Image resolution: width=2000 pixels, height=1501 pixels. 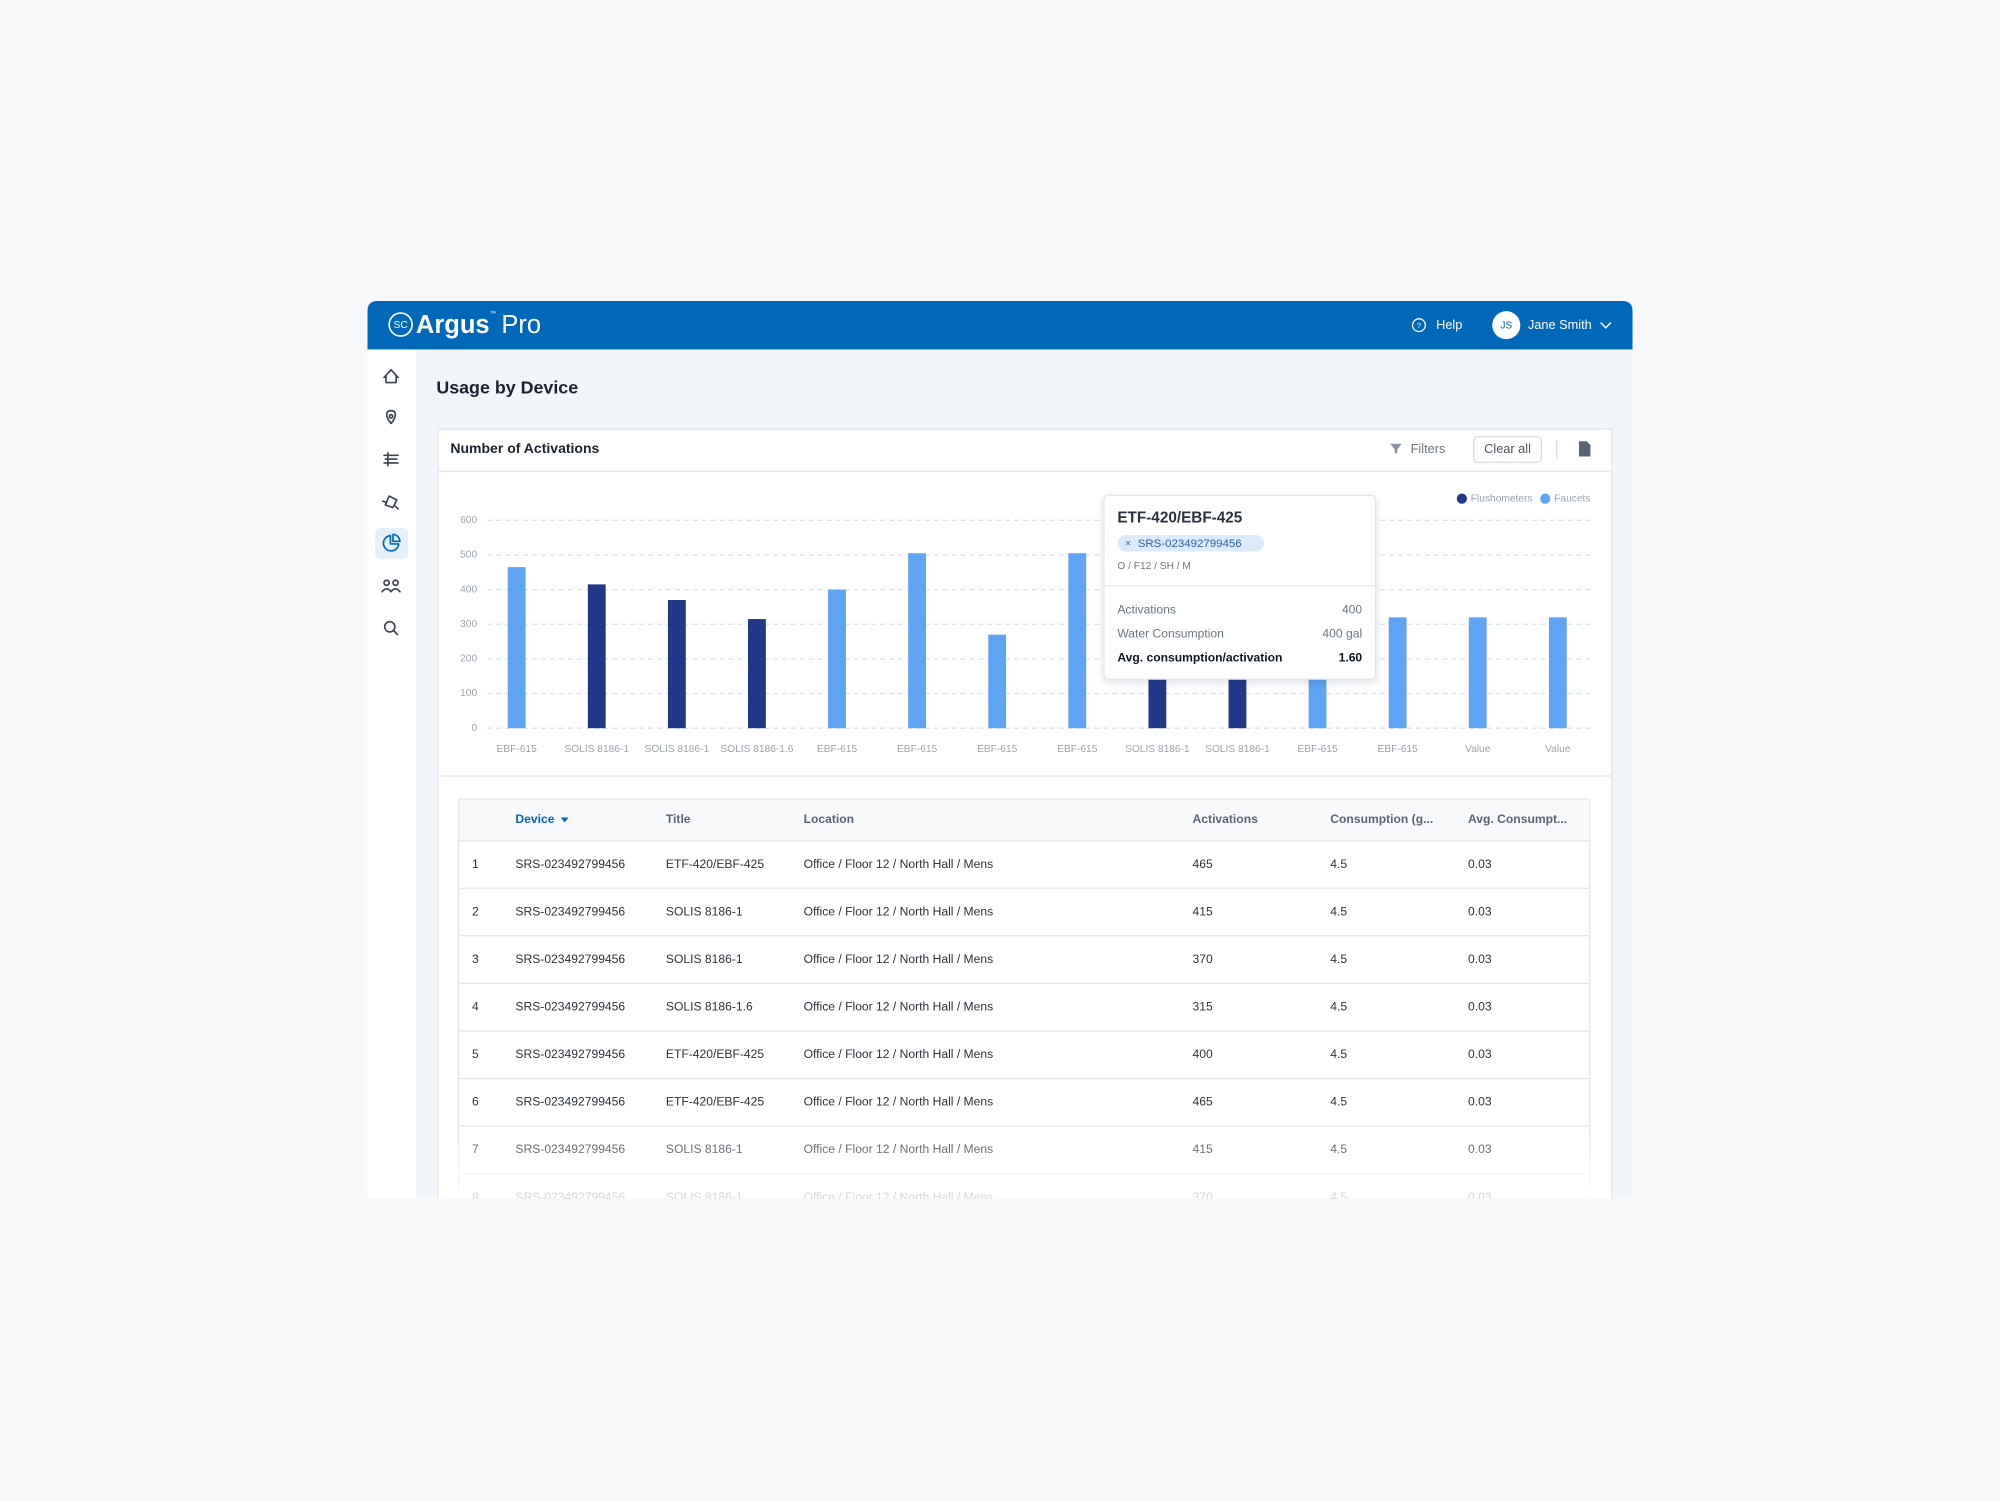 What do you see at coordinates (534, 819) in the screenshot?
I see `column-header: Device` at bounding box center [534, 819].